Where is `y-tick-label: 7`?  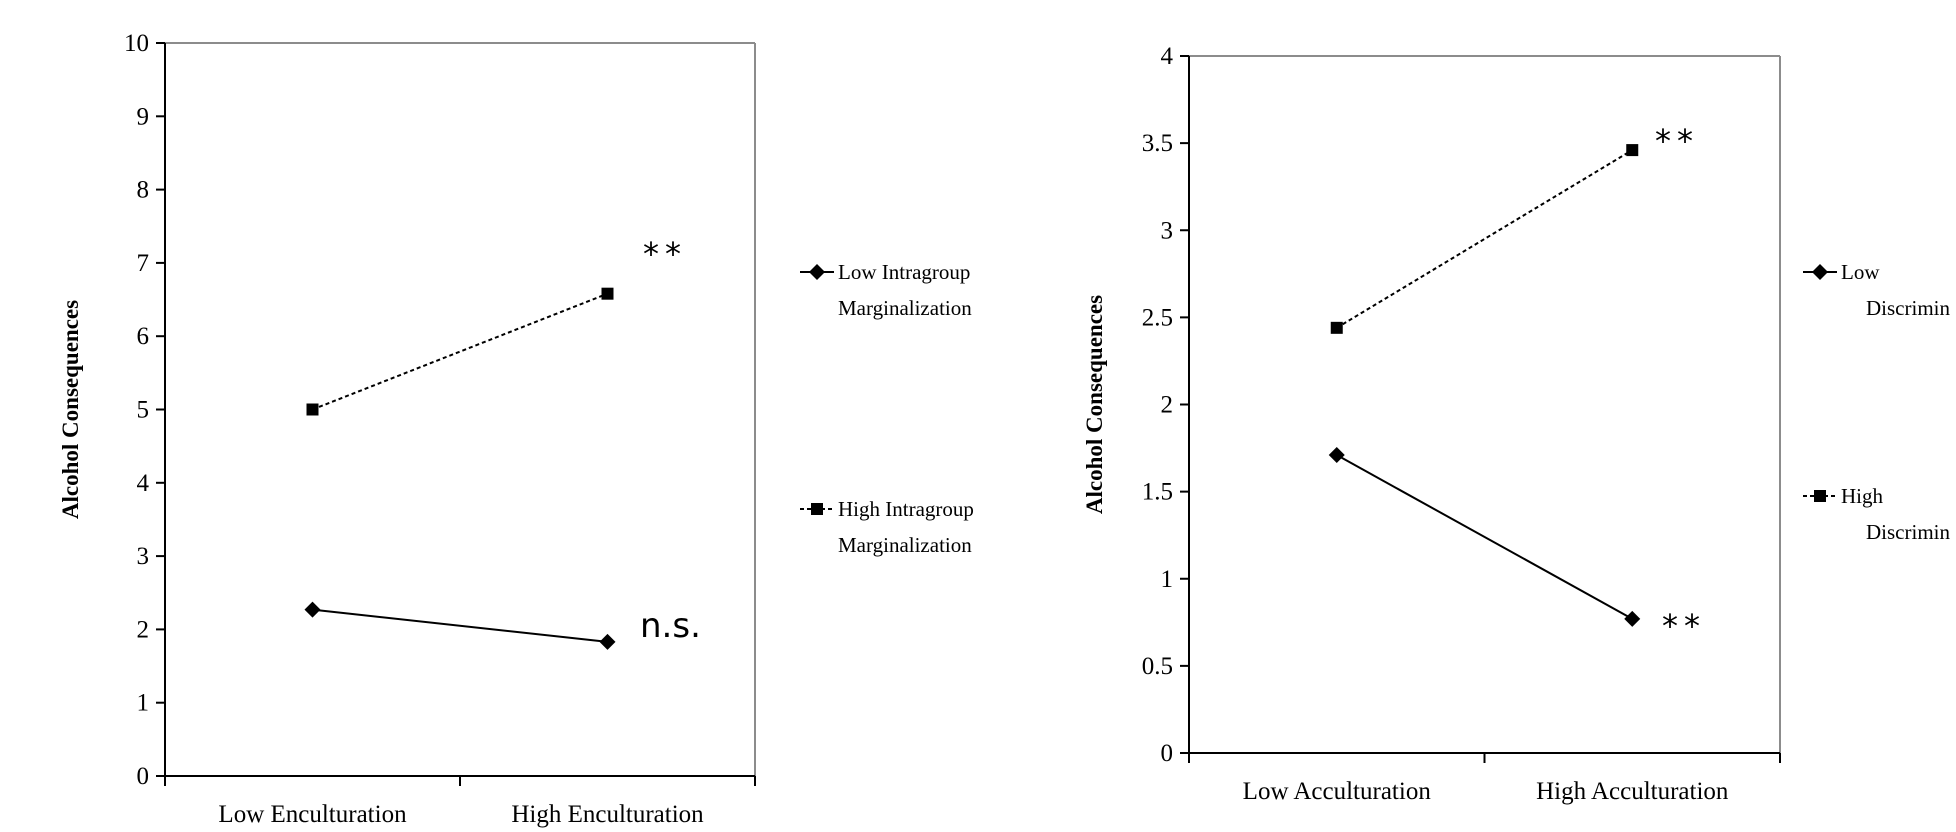 y-tick-label: 7 is located at coordinates (143, 263).